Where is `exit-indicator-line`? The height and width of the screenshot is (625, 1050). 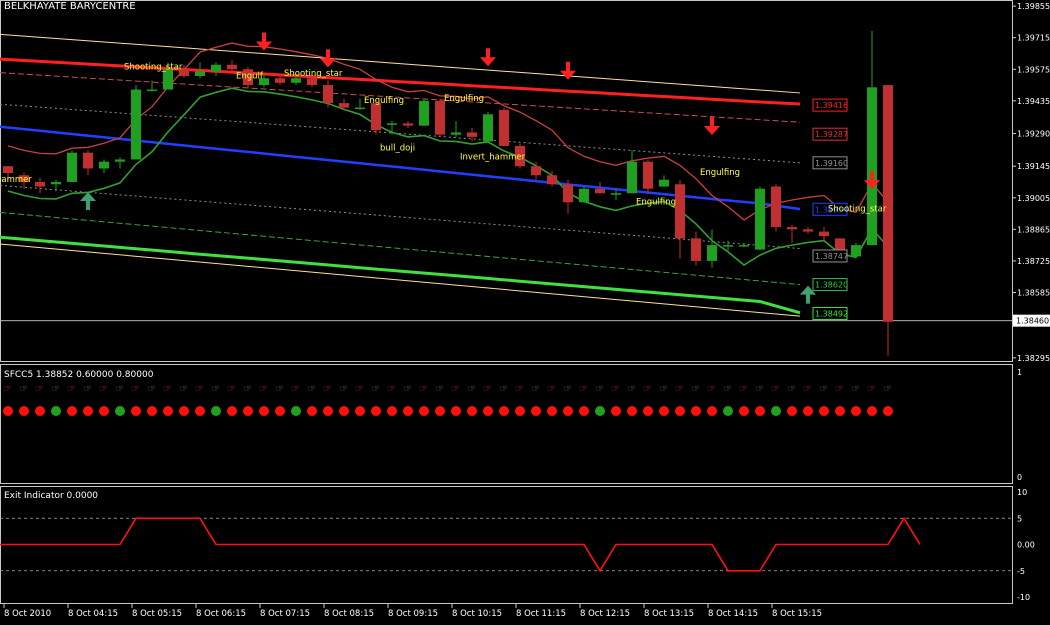 exit-indicator-line is located at coordinates (460, 544).